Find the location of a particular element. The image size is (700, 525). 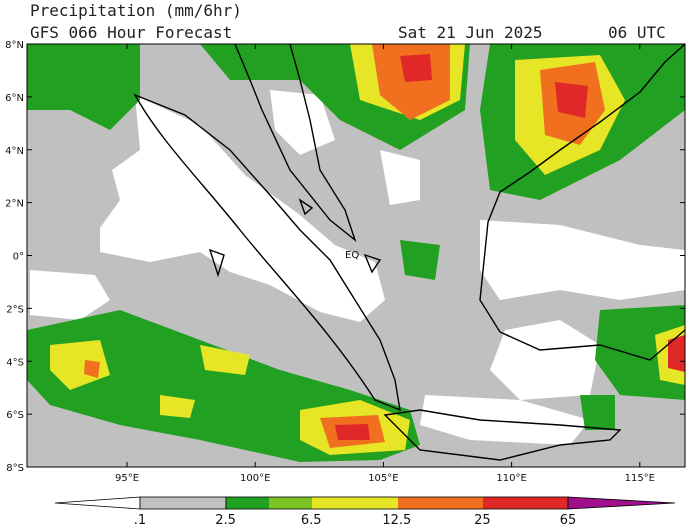

lat-label: 8°S is located at coordinates (15, 468).